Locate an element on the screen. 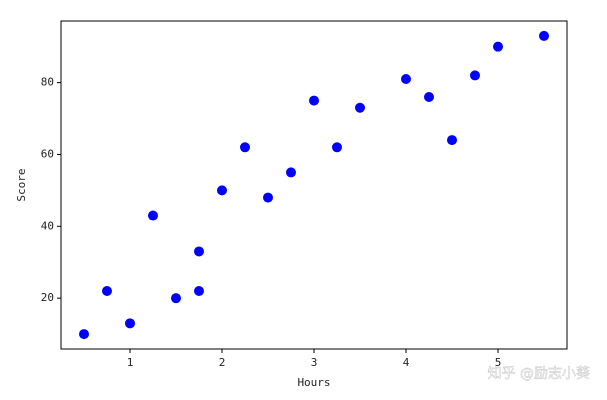 The height and width of the screenshot is (400, 607). y-tick-label: 40 is located at coordinates (47, 225).